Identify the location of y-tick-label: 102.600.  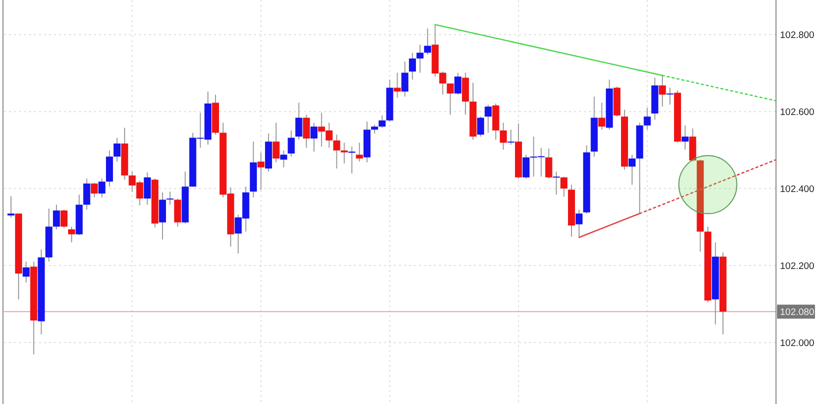
(797, 112).